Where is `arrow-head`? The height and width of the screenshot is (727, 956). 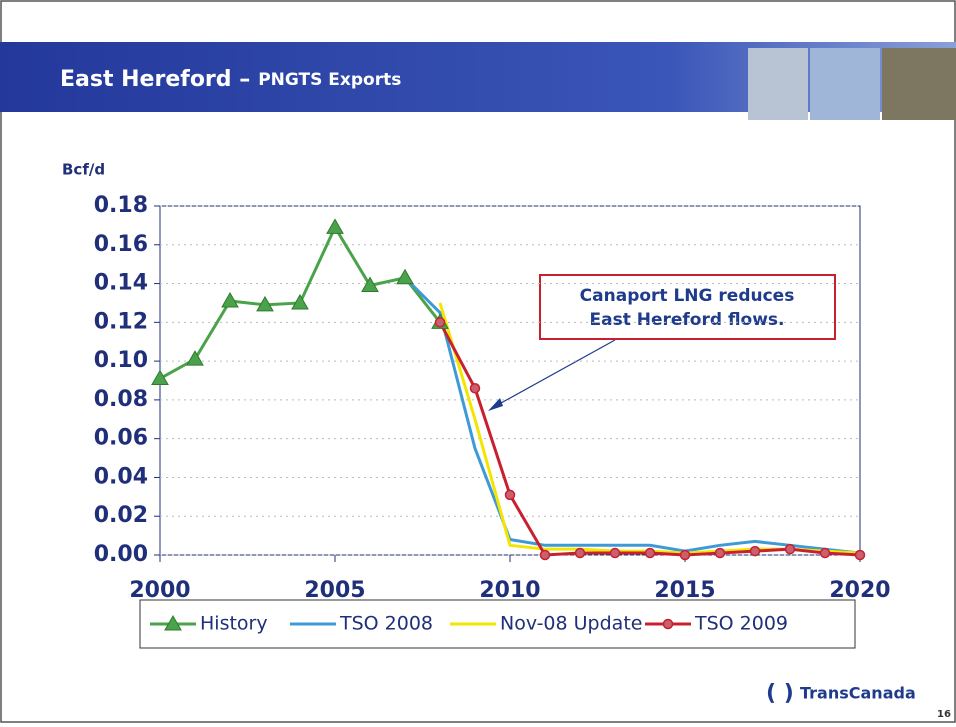
arrow-head is located at coordinates (495, 404).